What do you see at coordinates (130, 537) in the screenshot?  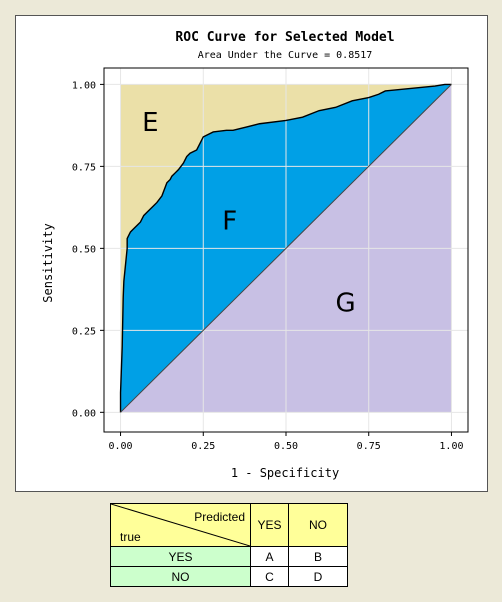 I see `true-header-label: true` at bounding box center [130, 537].